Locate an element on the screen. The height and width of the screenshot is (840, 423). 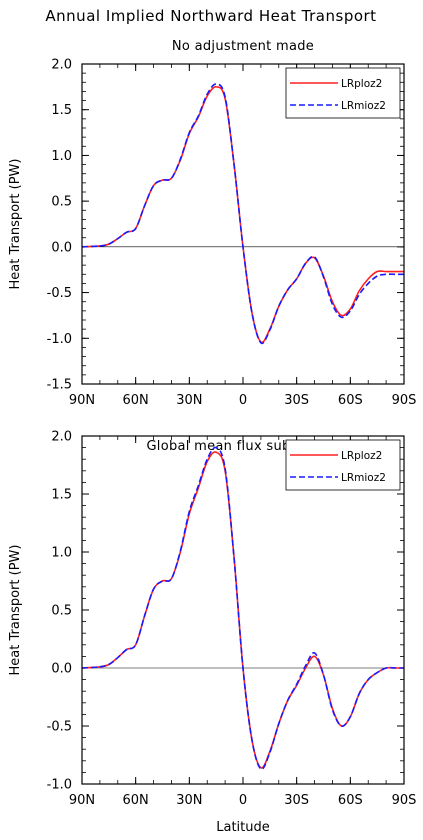
x-axis-label: Latitude is located at coordinates (243, 827).